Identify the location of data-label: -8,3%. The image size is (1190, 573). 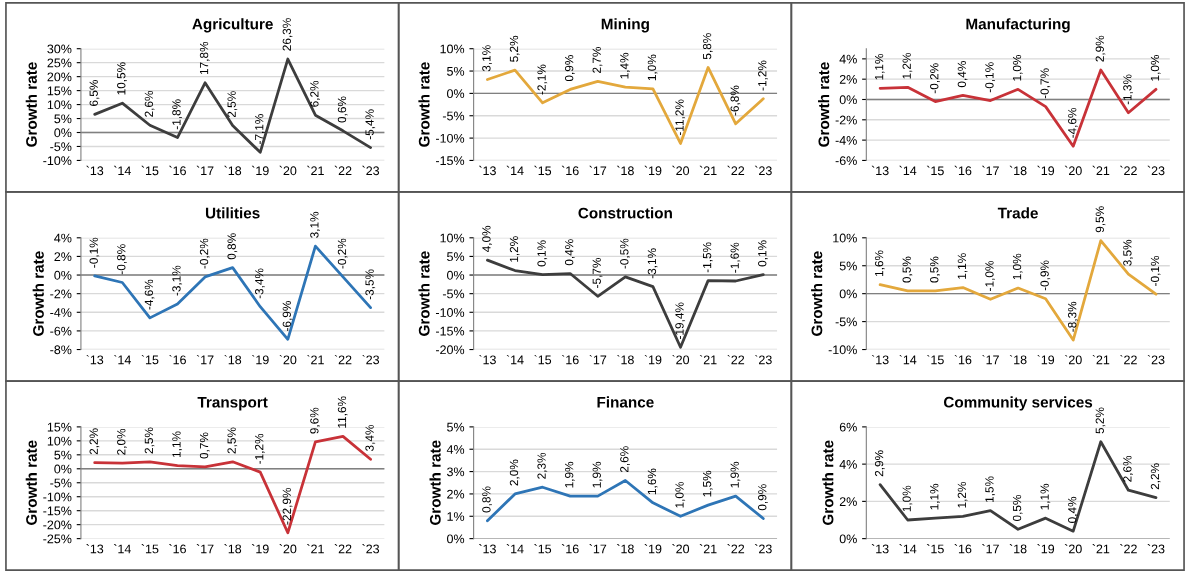
(1073, 316).